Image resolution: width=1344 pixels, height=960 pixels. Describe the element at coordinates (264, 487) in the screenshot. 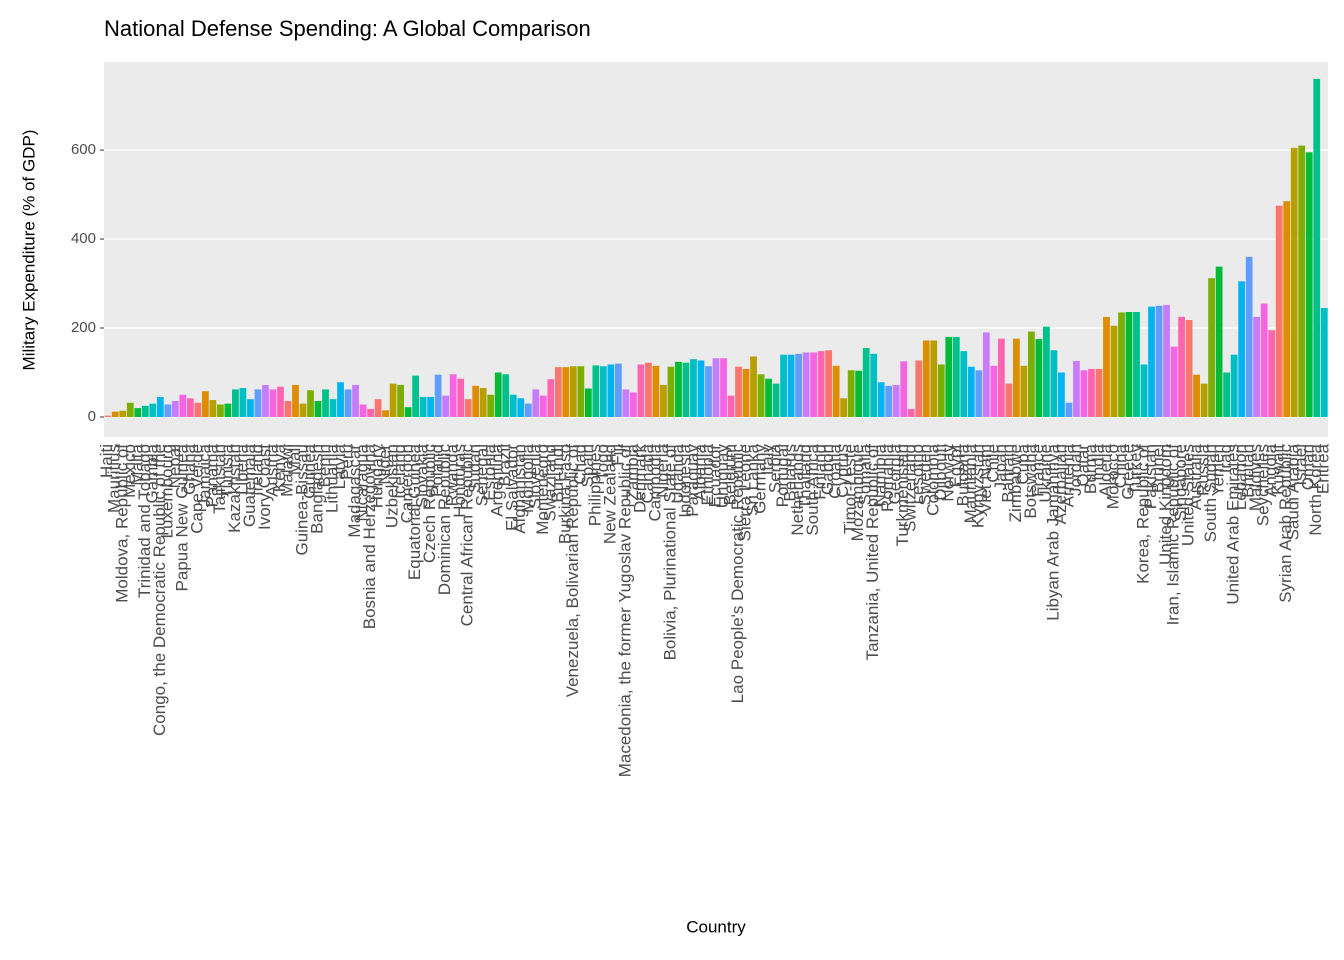

I see `x-tick-label: Ivory Coast` at that location.